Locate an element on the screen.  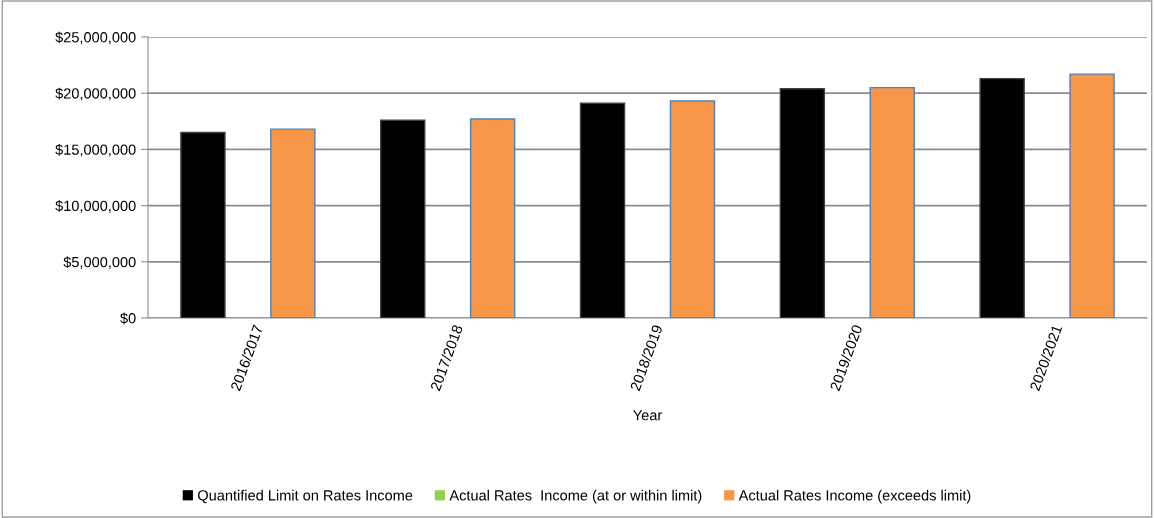
y-tick-label: $0 is located at coordinates (128, 318).